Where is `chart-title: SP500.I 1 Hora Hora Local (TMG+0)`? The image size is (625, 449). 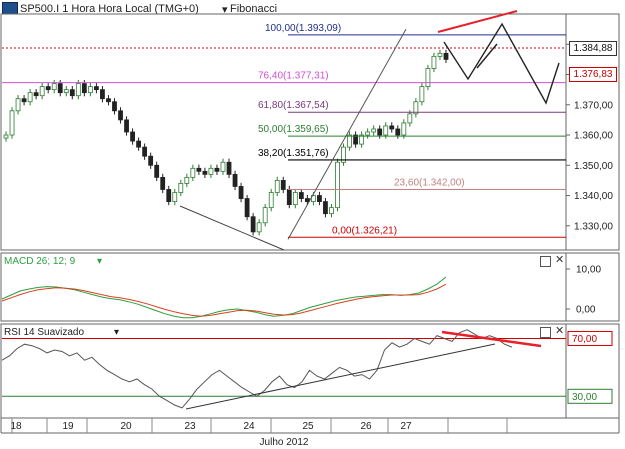
chart-title: SP500.I 1 Hora Hora Local (TMG+0) is located at coordinates (109, 9).